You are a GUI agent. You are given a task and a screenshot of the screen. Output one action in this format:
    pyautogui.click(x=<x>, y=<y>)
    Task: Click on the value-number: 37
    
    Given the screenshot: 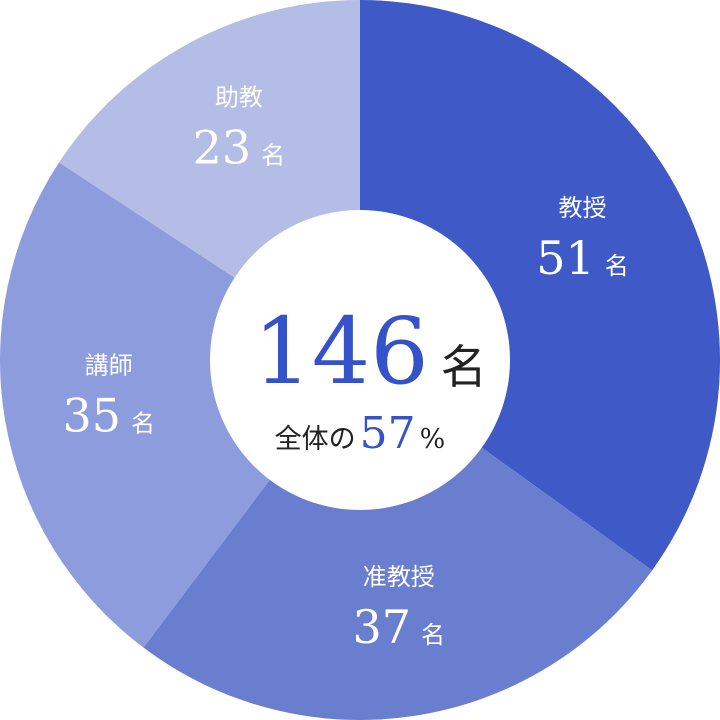 What is the action you would take?
    pyautogui.click(x=381, y=627)
    